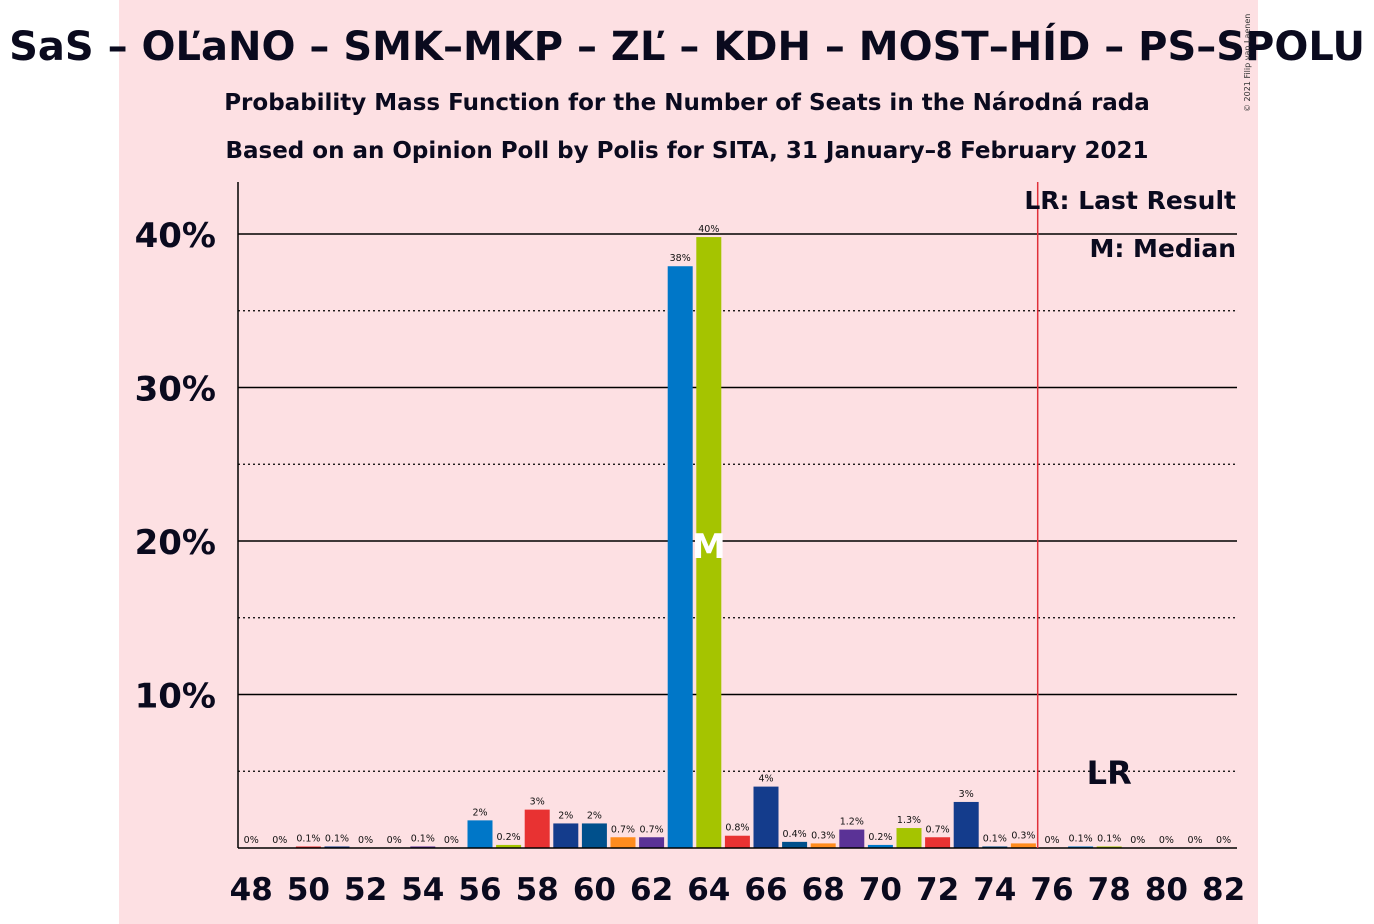 This screenshot has height=924, width=1374. I want to click on bar-label-seat-68: 0.3%, so click(823, 835).